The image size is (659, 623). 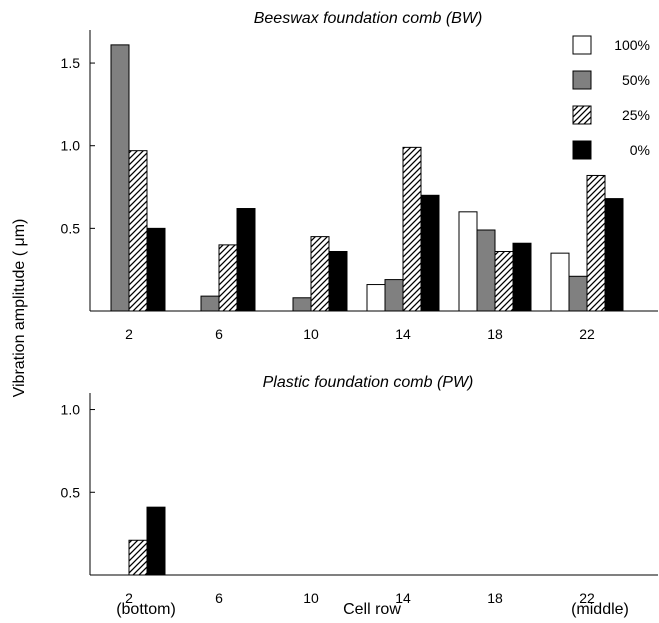 What do you see at coordinates (587, 334) in the screenshot?
I see `x-tick-label-top: 22` at bounding box center [587, 334].